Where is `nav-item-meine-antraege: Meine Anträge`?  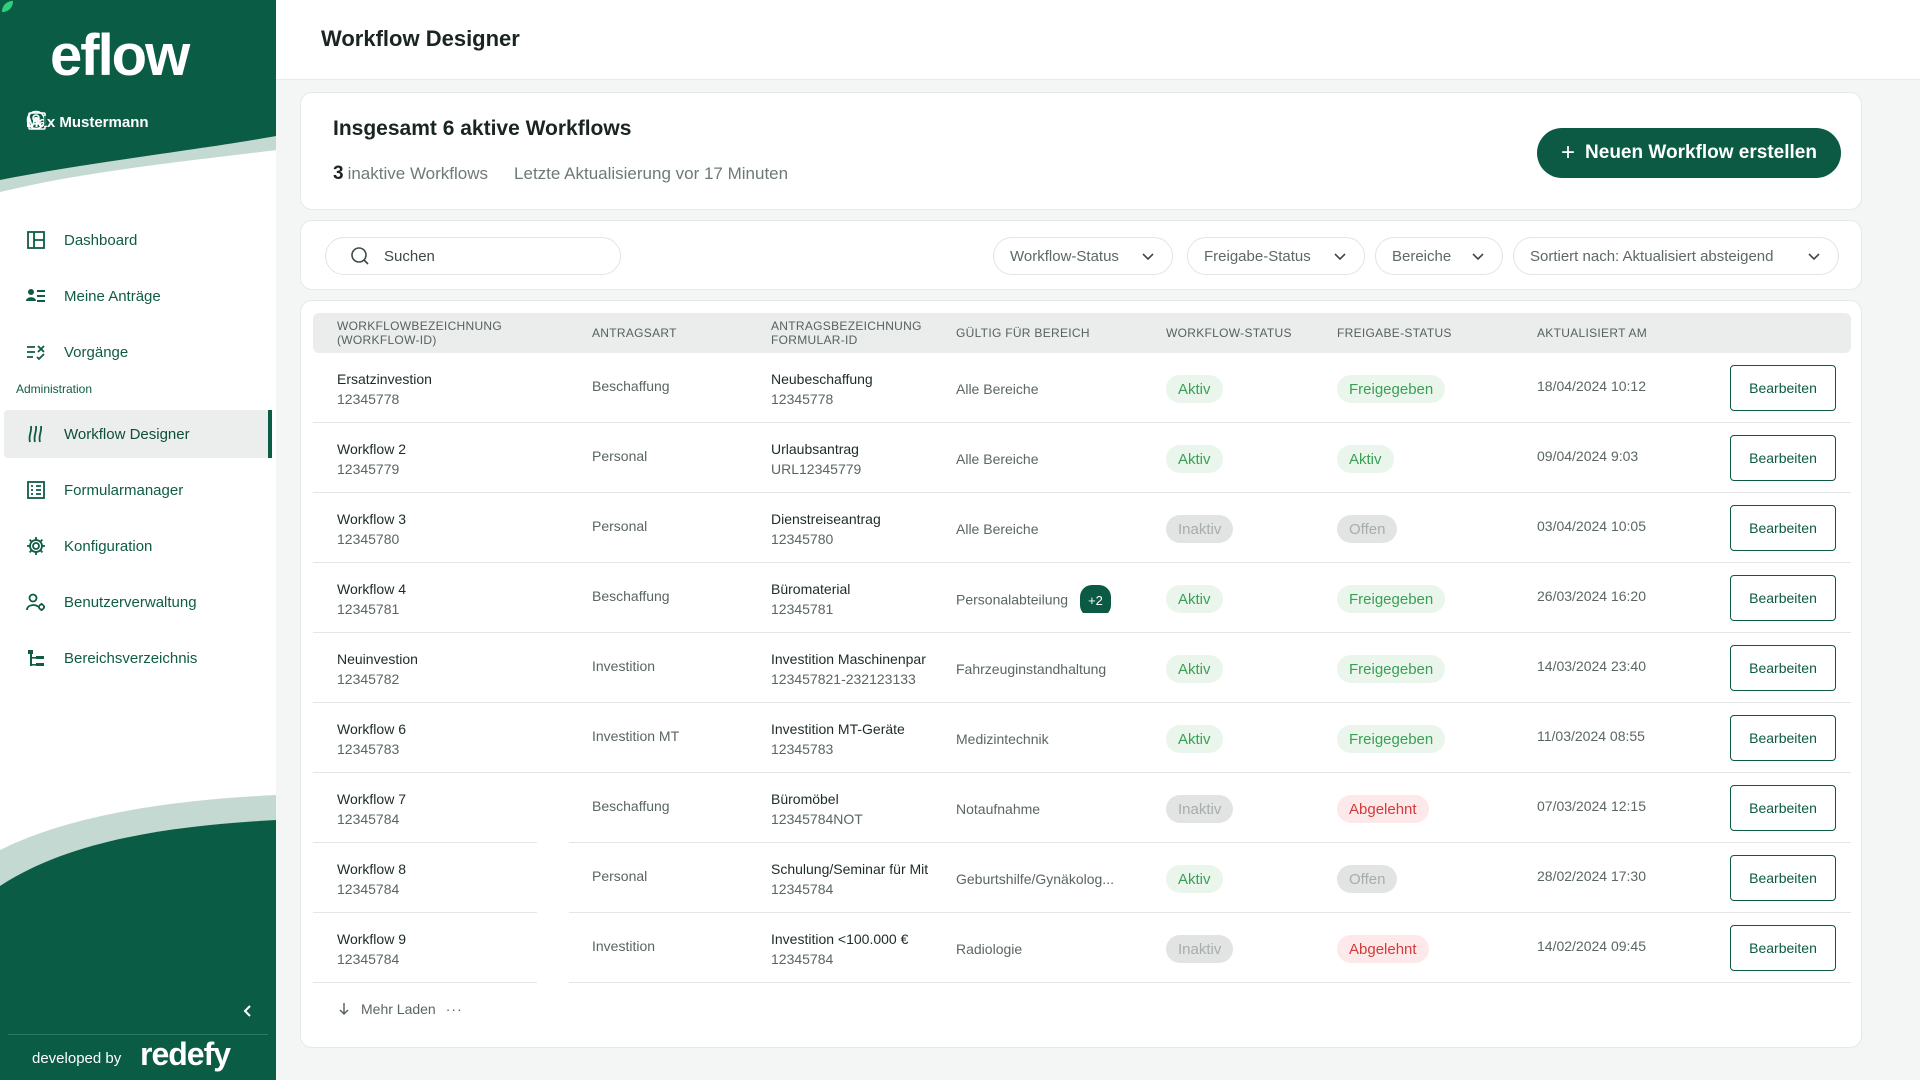
nav-item-meine-antraege: Meine Anträge is located at coordinates (138, 296).